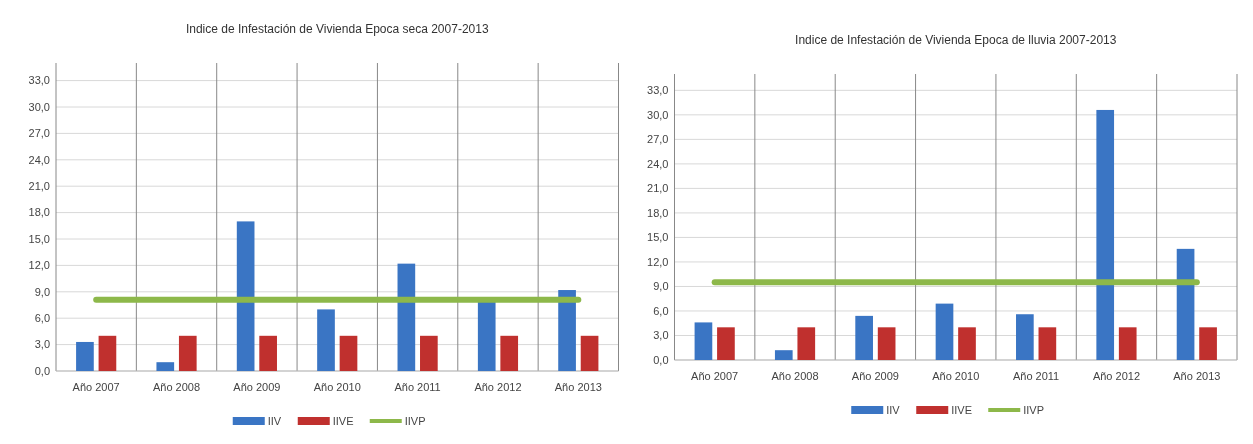 This screenshot has width=1253, height=444. Describe the element at coordinates (337, 29) in the screenshot. I see `chart-title: Indice de Infestación de Vivienda Epoca seca 2007-2013` at that location.